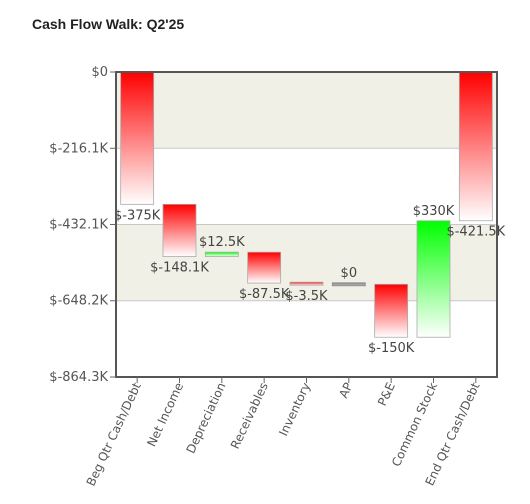  Describe the element at coordinates (306, 110) in the screenshot. I see `plot-band` at that location.